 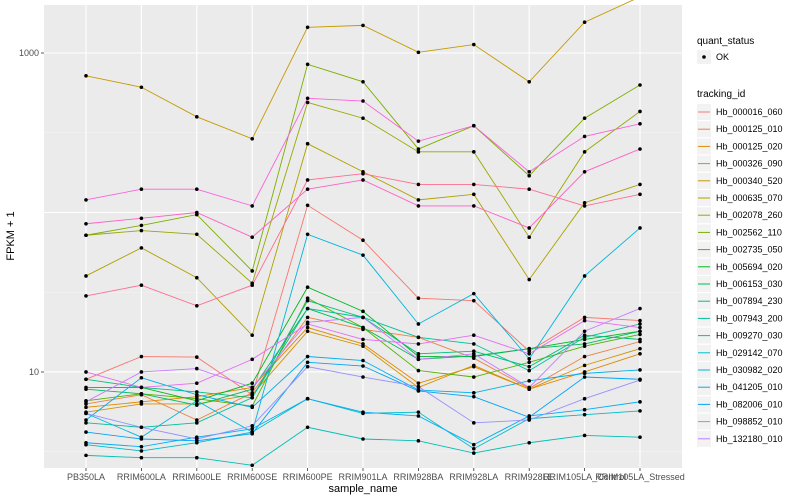 What do you see at coordinates (749, 422) in the screenshot?
I see `legend-label: Hb_098852_010` at bounding box center [749, 422].